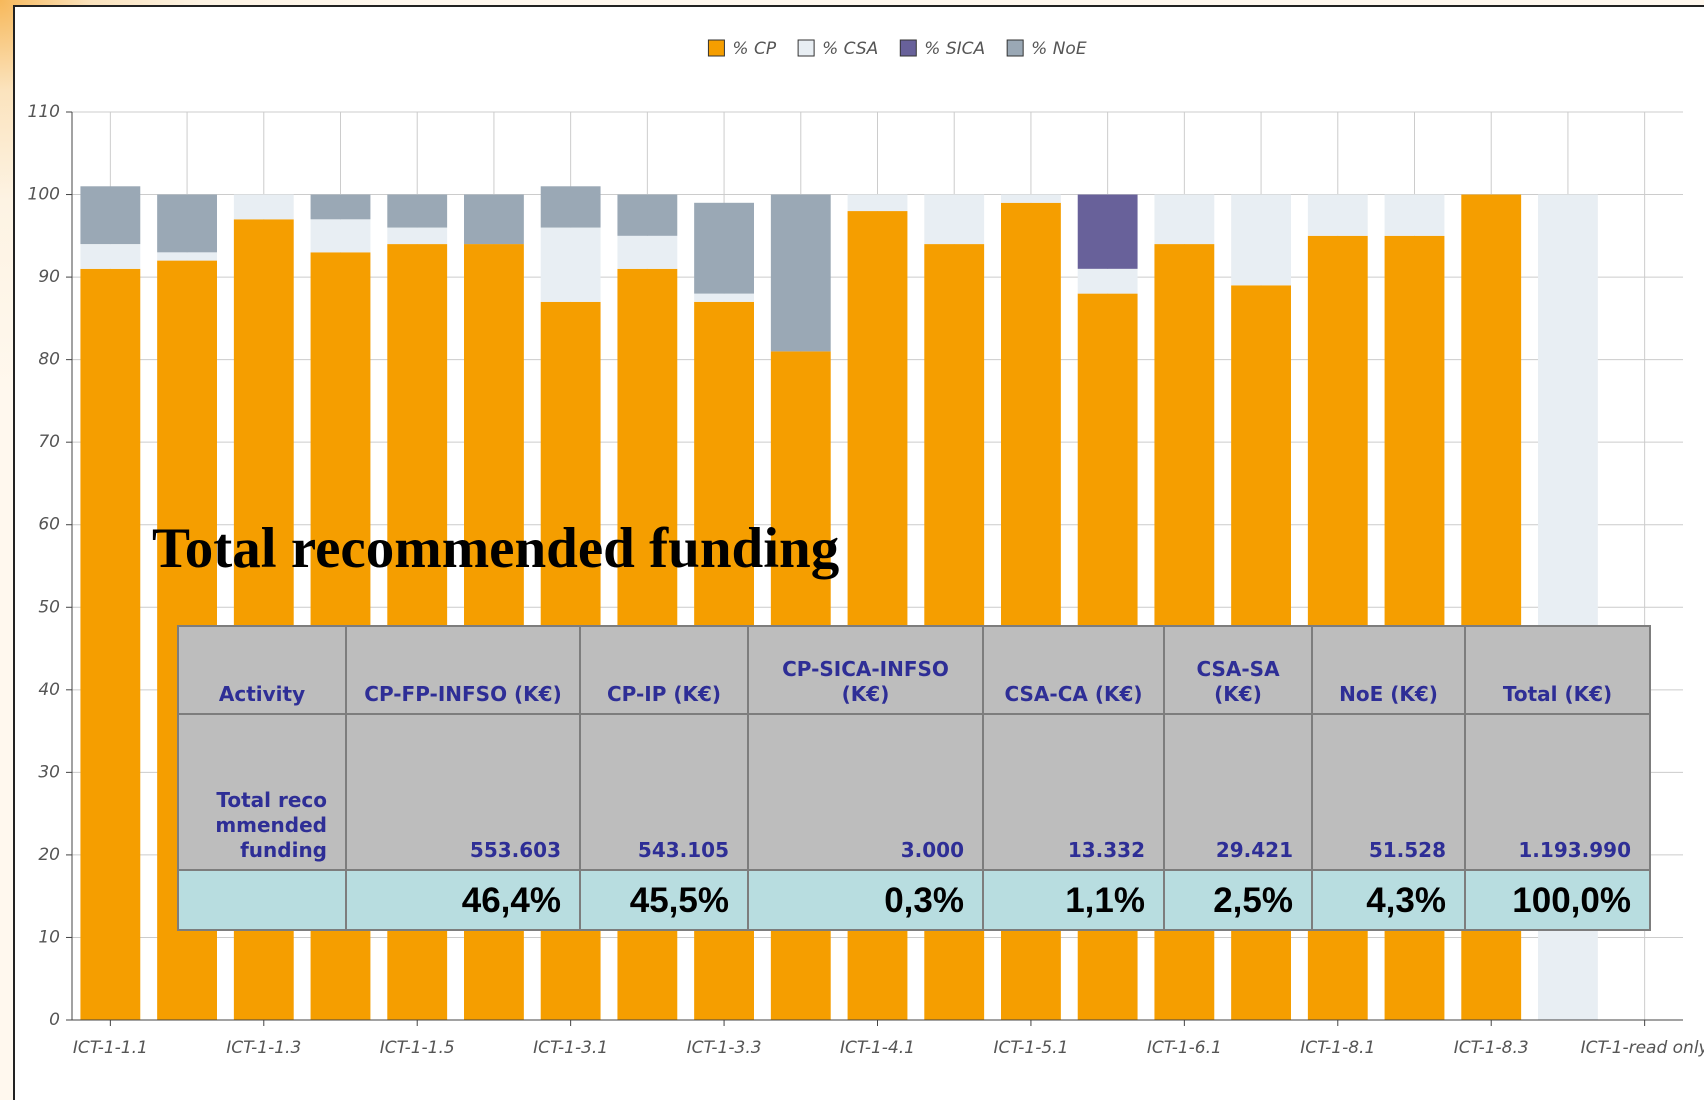 The height and width of the screenshot is (1100, 1704). I want to click on table-cell: 1,1%, so click(1073, 900).